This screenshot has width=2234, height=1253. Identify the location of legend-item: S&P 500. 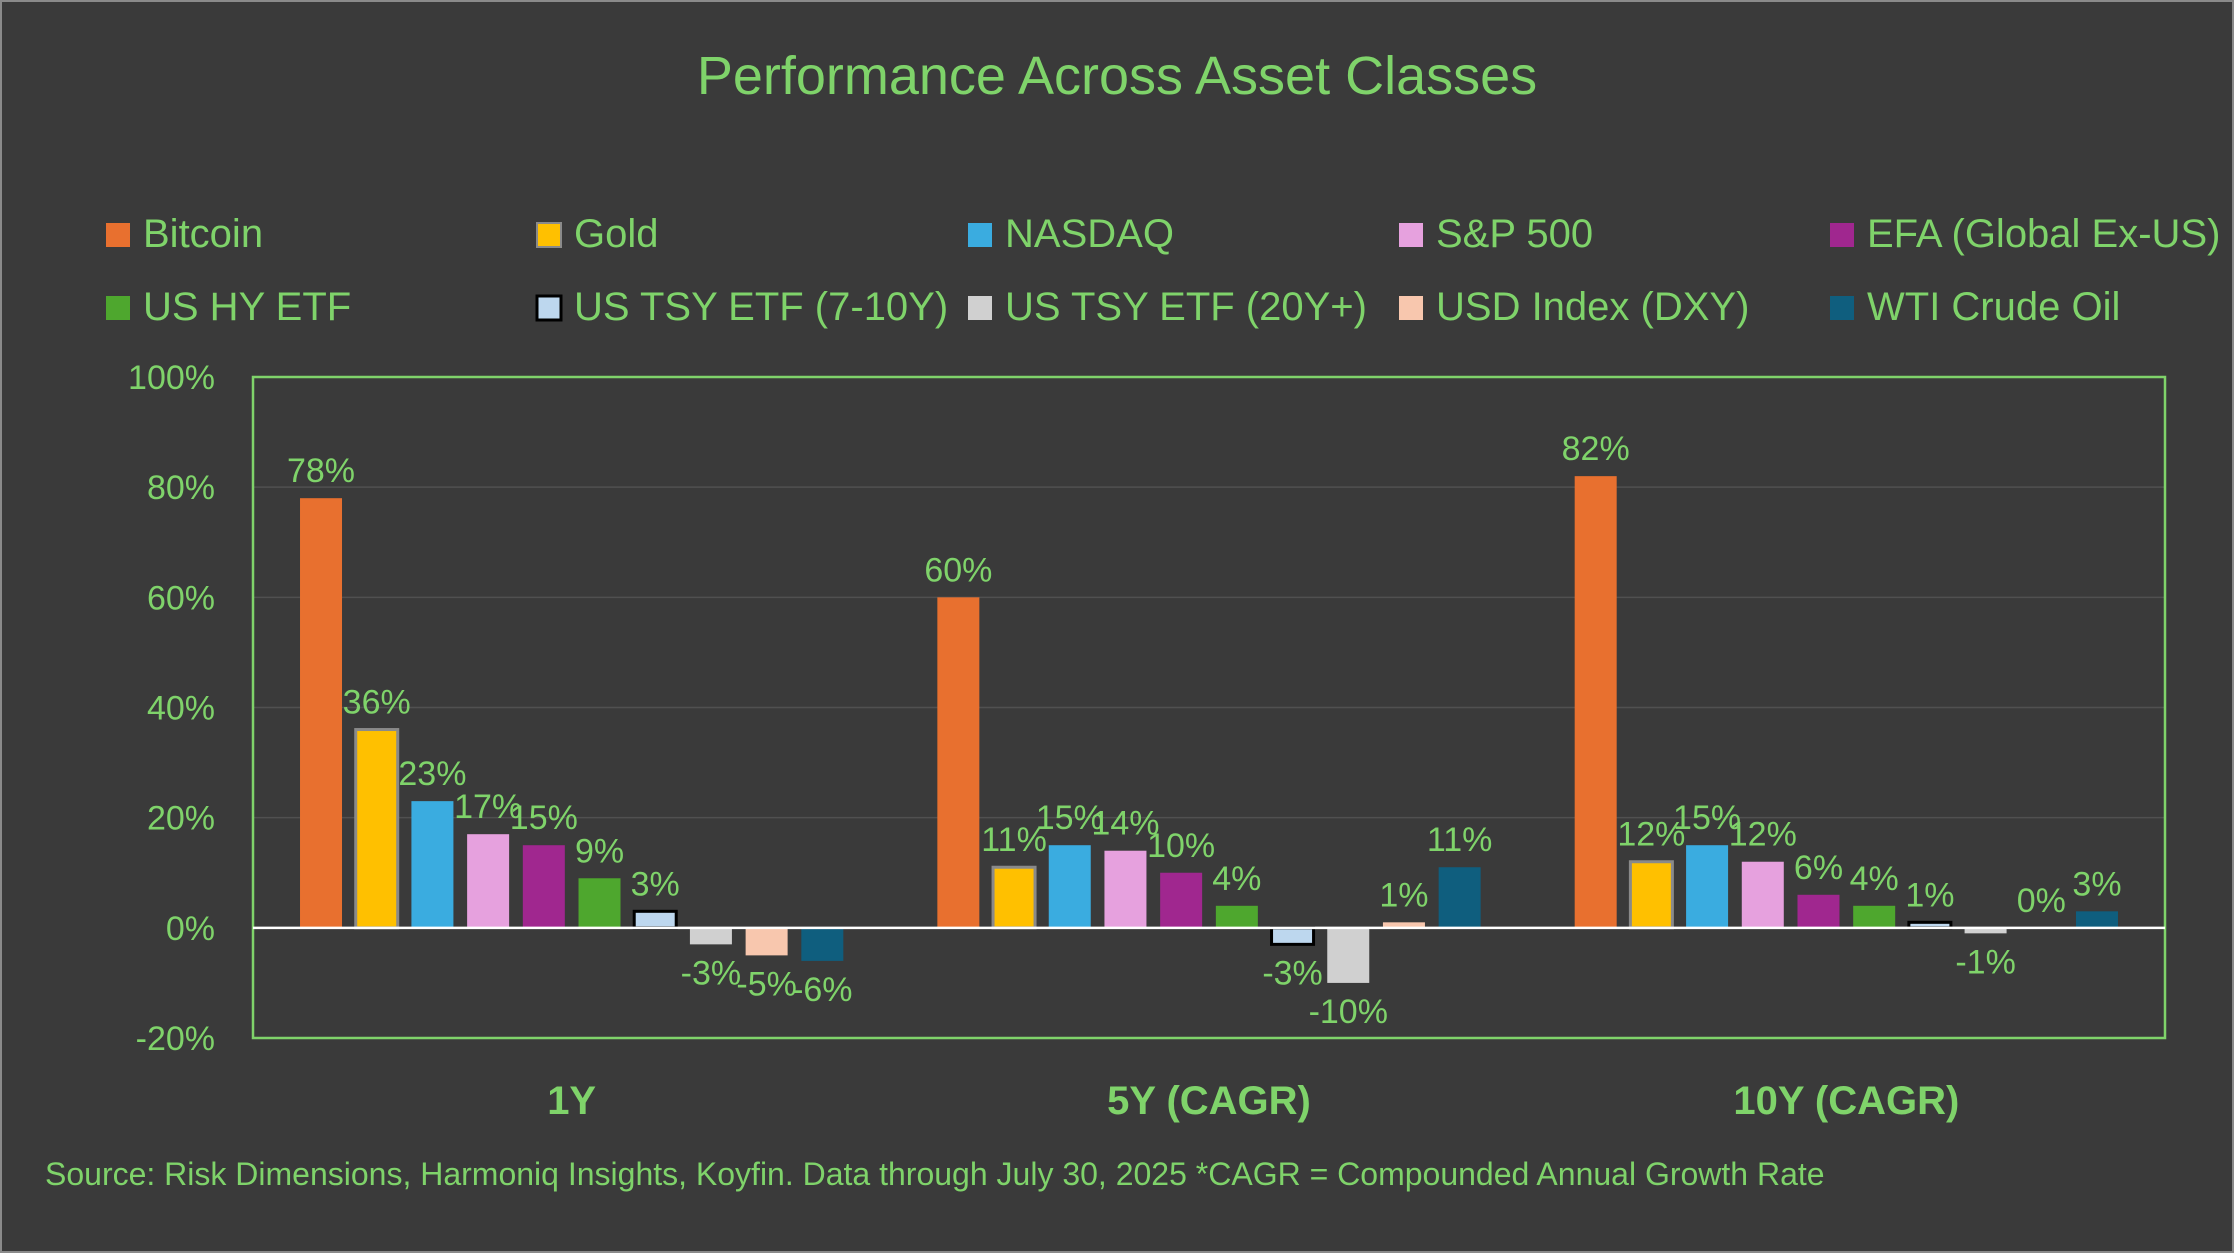
(1496, 234).